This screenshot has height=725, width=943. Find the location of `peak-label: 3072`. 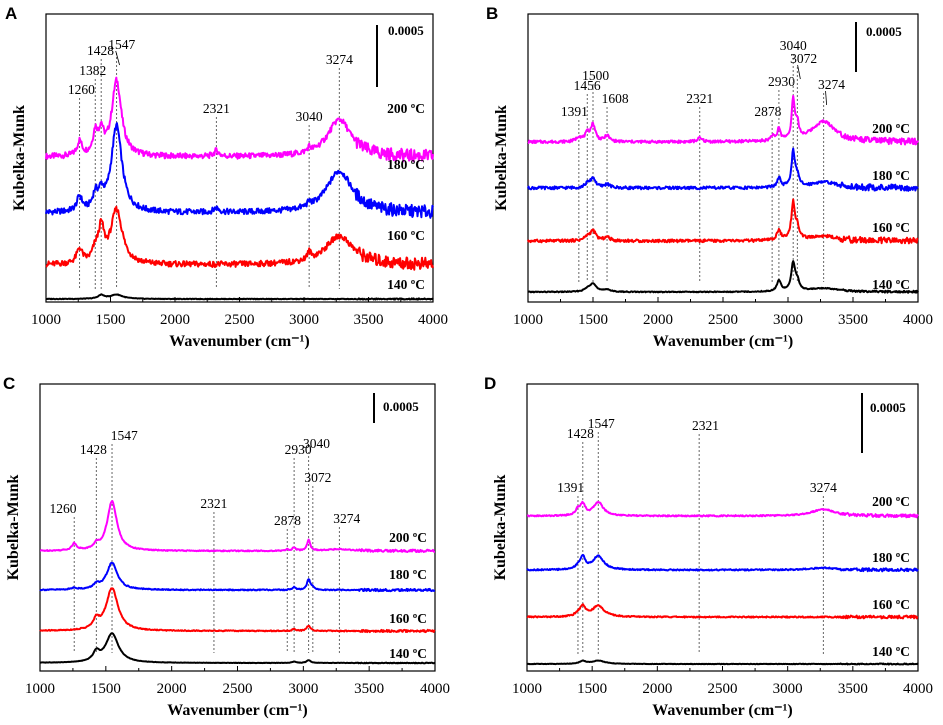

peak-label: 3072 is located at coordinates (317, 477).